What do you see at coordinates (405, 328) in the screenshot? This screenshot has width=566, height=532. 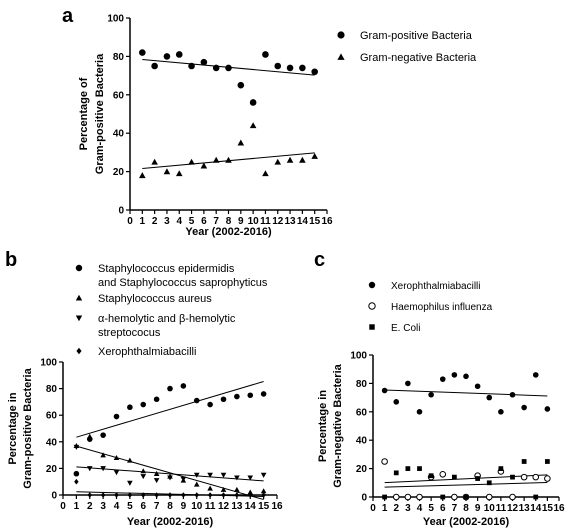 I see `legend-label: E. Coli` at bounding box center [405, 328].